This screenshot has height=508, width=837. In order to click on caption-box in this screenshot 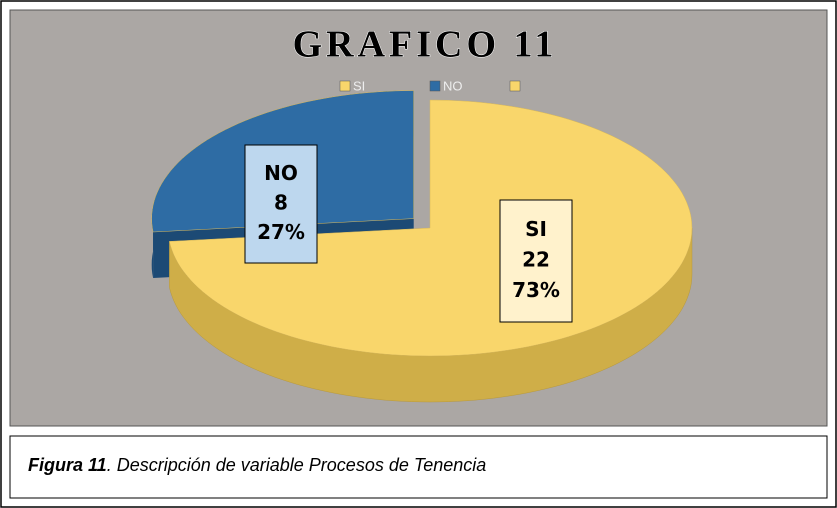, I will do `click(418, 467)`.